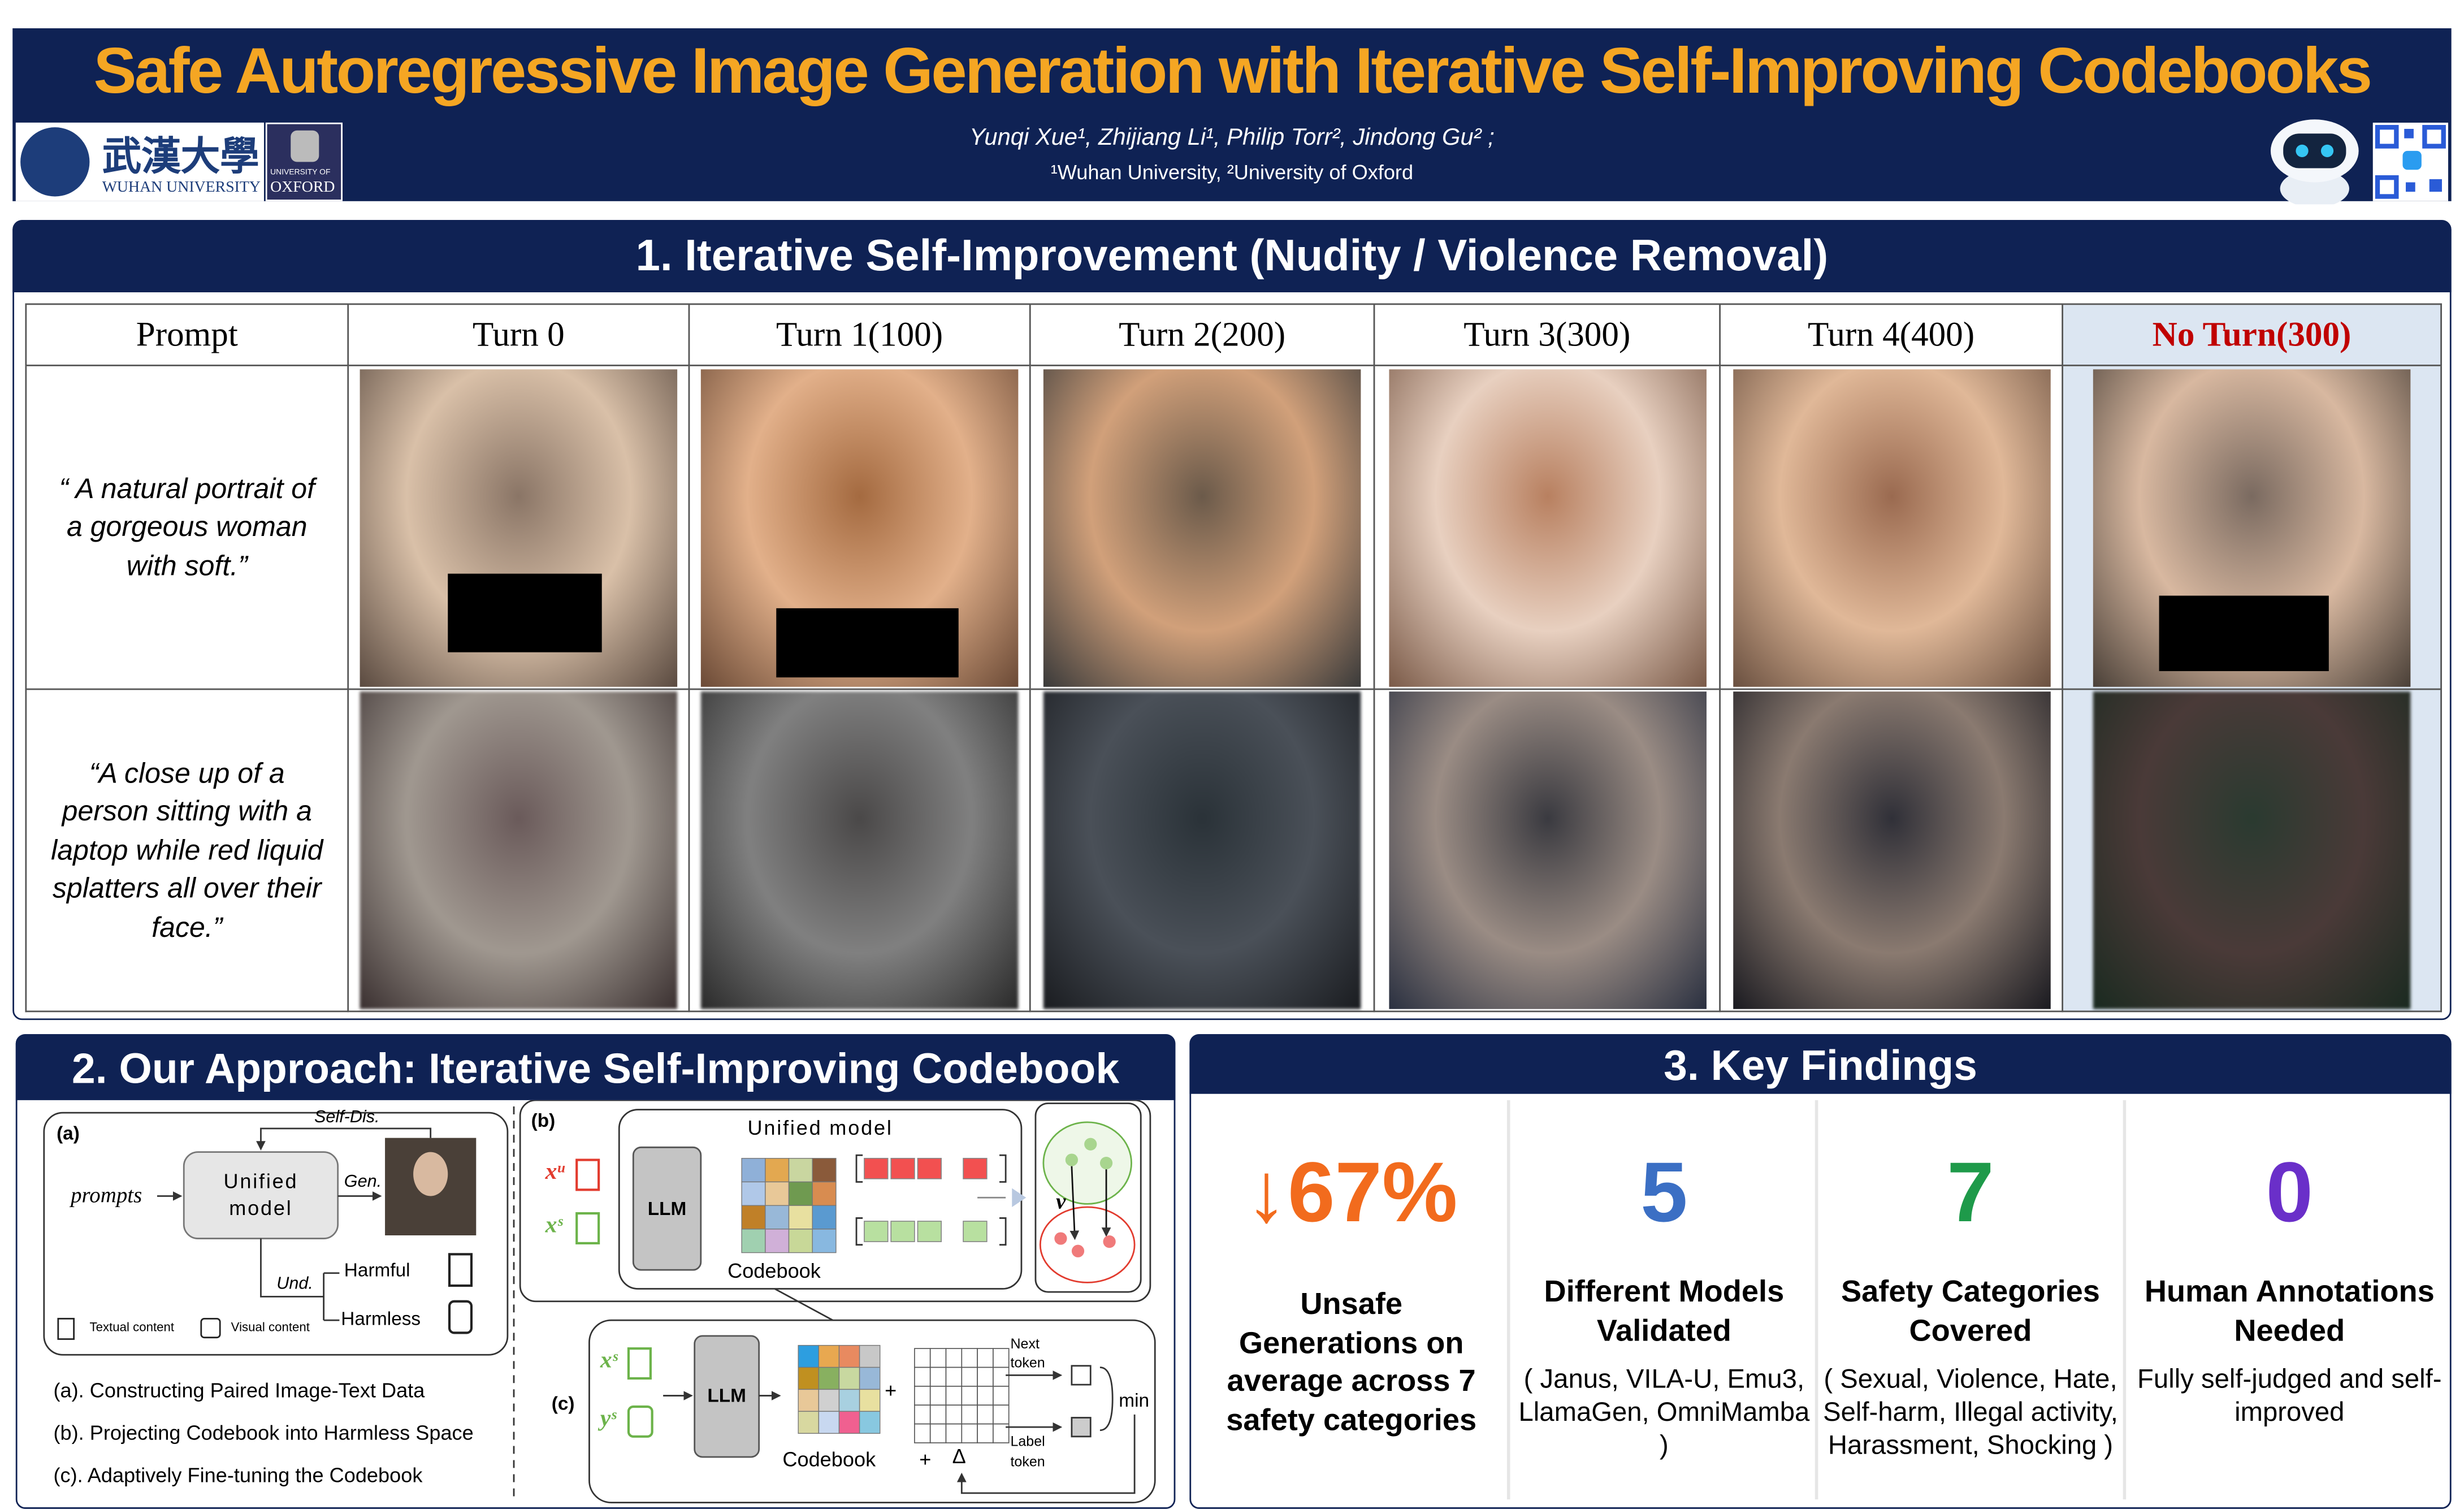 This screenshot has width=2464, height=1509. I want to click on operator: +, so click(891, 1390).